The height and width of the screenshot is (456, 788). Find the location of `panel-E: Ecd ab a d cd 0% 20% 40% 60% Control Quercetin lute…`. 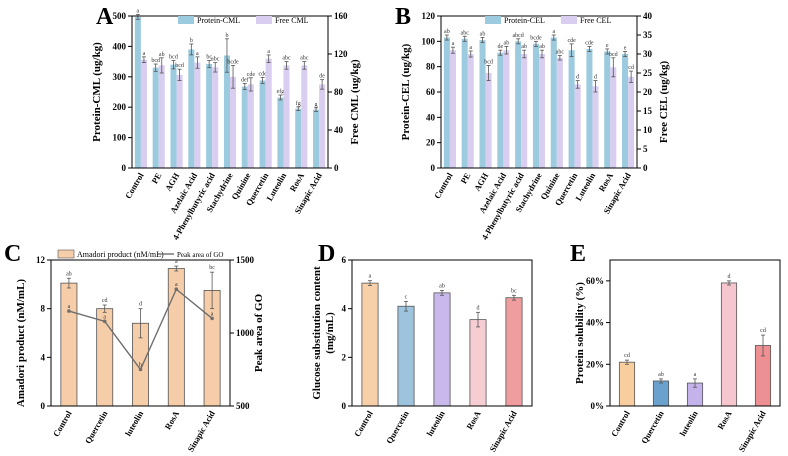

panel-E: Ecd ab a d cd 0% 20% 40% 60% Control Quercetin lute… is located at coordinates (675, 347).